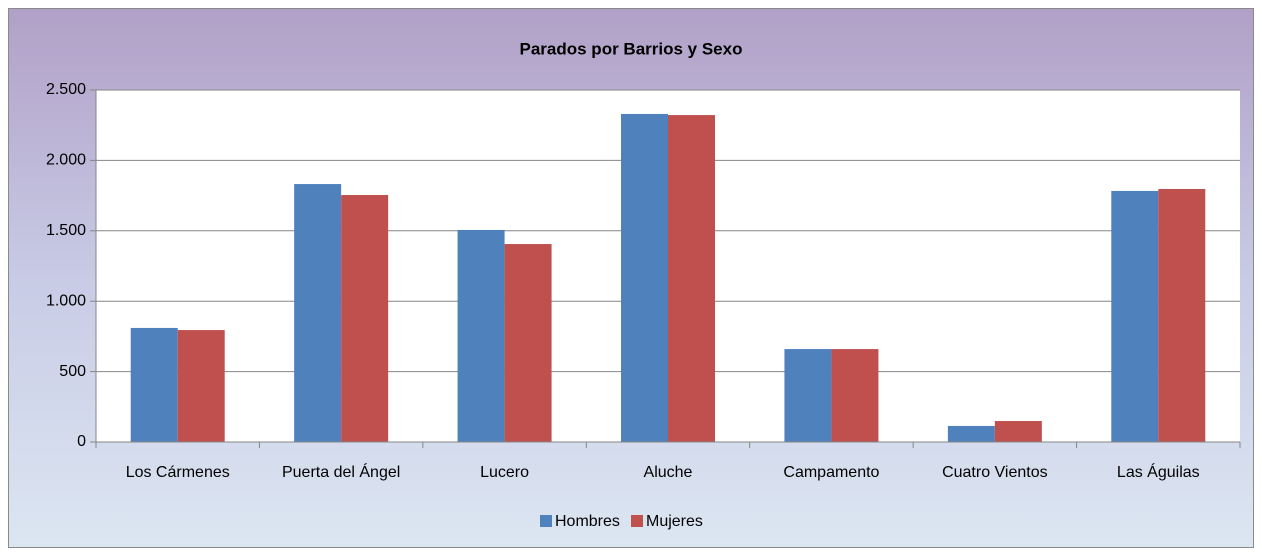 The height and width of the screenshot is (559, 1262). Describe the element at coordinates (66, 230) in the screenshot. I see `y-tick-label: 1.500` at that location.